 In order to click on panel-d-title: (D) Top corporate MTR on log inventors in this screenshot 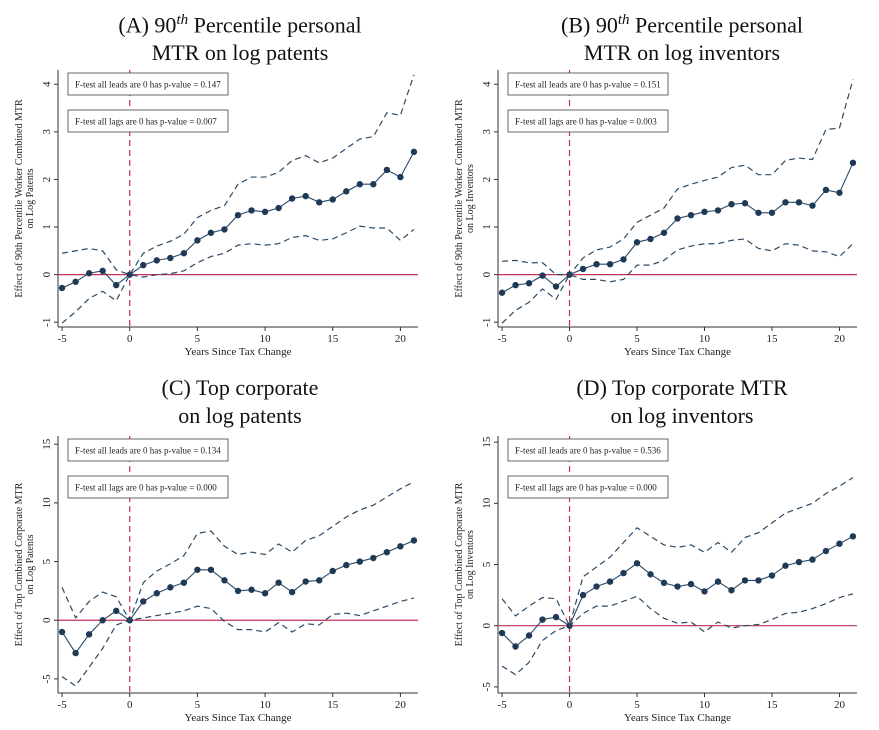, I will do `click(682, 401)`.